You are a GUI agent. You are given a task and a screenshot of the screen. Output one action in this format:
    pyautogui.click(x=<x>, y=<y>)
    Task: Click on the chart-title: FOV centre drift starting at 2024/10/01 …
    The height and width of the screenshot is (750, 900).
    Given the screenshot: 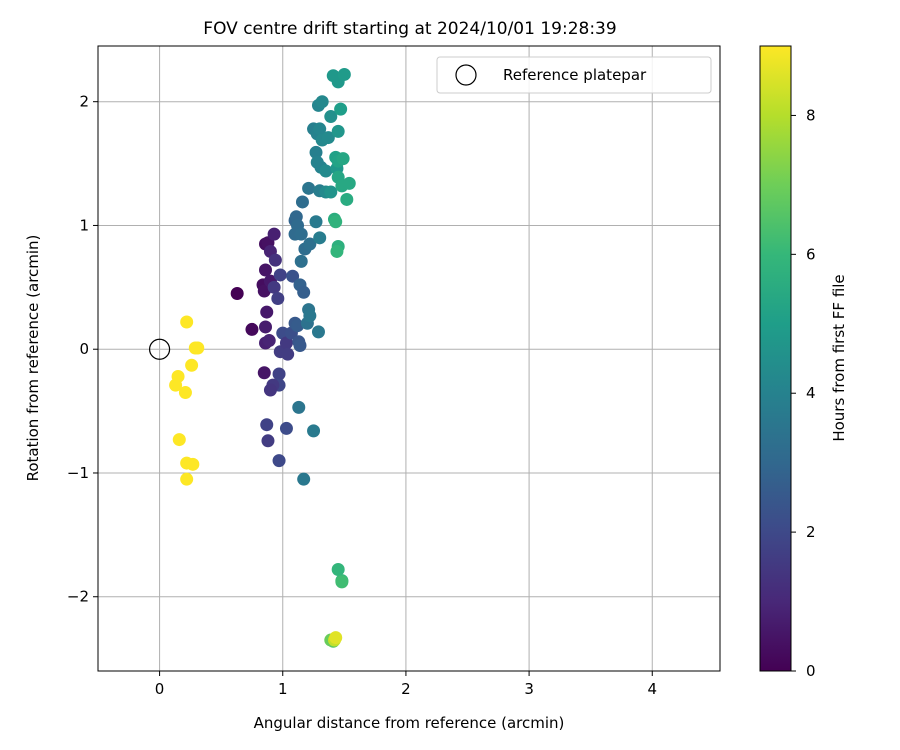 What is the action you would take?
    pyautogui.click(x=409, y=29)
    